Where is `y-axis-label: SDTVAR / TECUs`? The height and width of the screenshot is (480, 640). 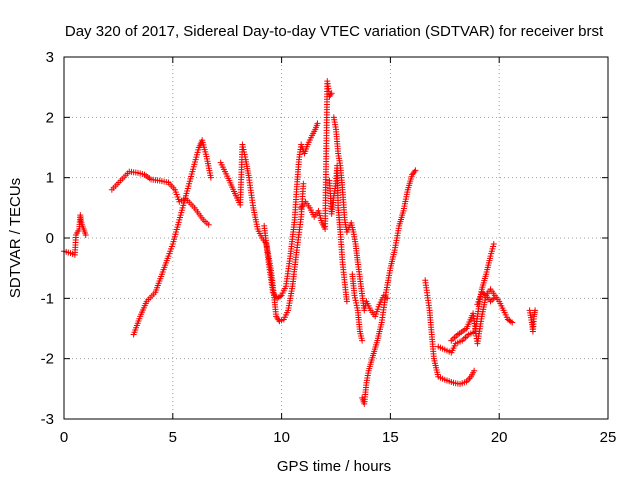 y-axis-label: SDTVAR / TECUs is located at coordinates (15, 238).